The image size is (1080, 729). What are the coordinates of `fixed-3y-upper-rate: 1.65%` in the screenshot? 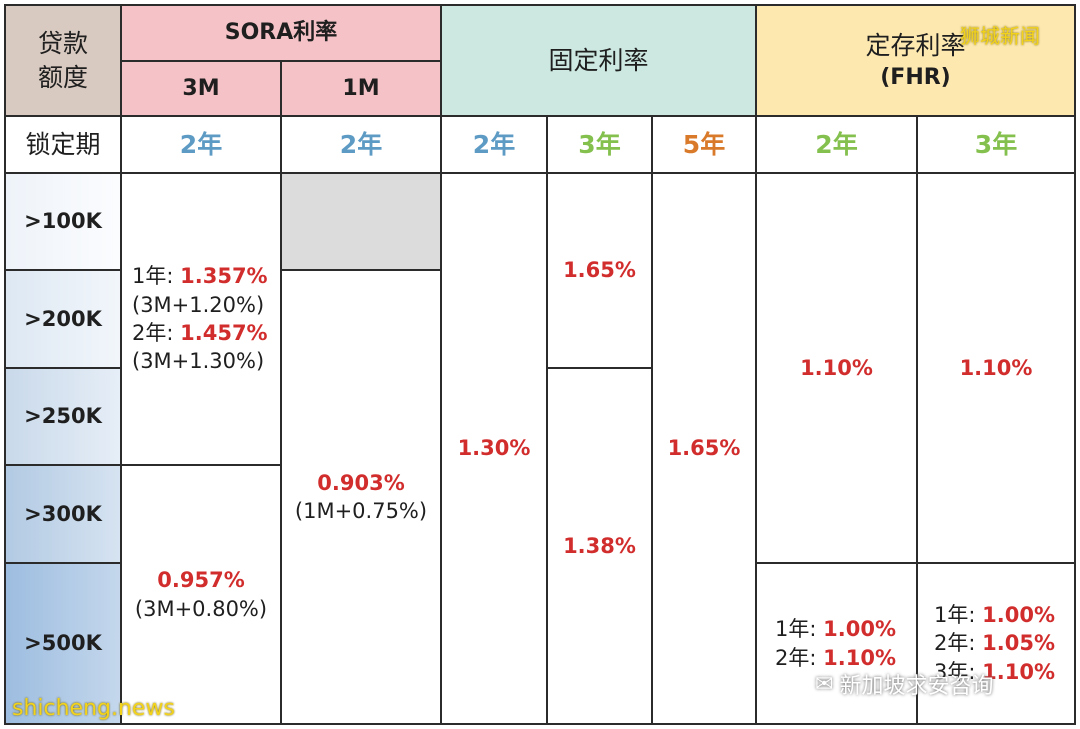 It's located at (599, 270).